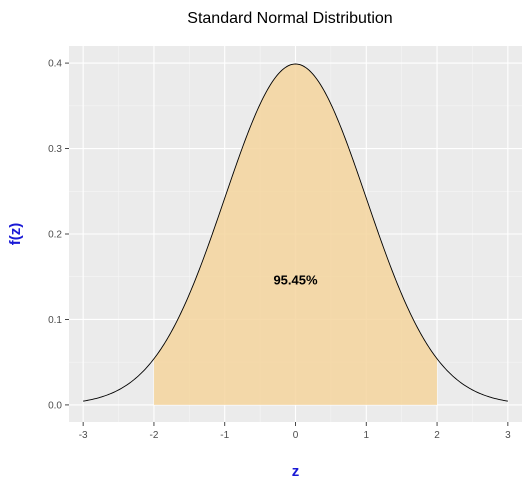 Image resolution: width=529 pixels, height=484 pixels. I want to click on x-tick-label: 1, so click(367, 435).